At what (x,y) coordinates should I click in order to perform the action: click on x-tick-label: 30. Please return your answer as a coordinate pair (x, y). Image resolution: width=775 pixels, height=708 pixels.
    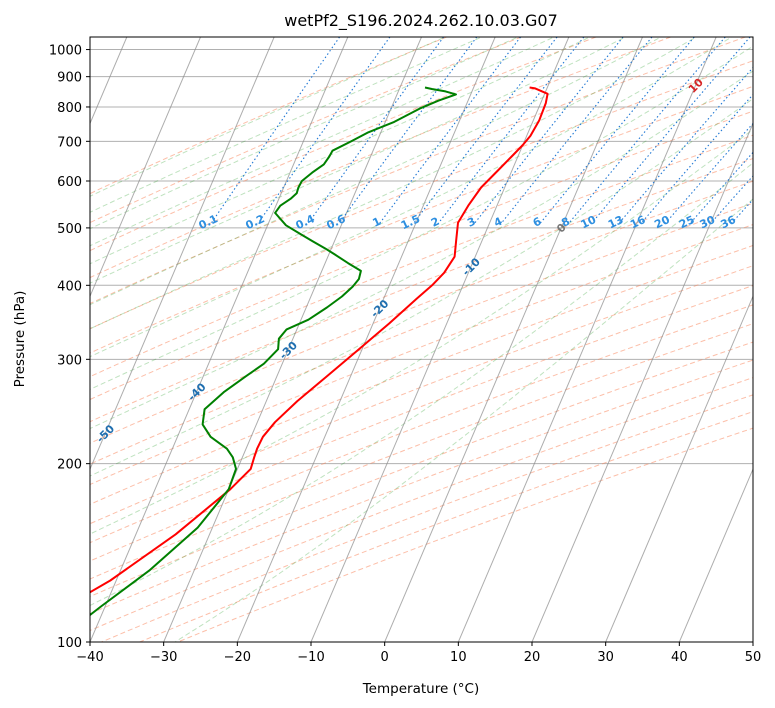
    Looking at the image, I should click on (605, 657).